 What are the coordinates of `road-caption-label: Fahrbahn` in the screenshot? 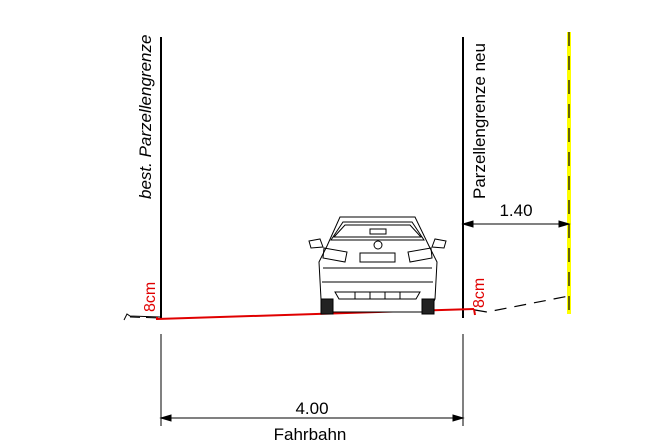 It's located at (310, 434).